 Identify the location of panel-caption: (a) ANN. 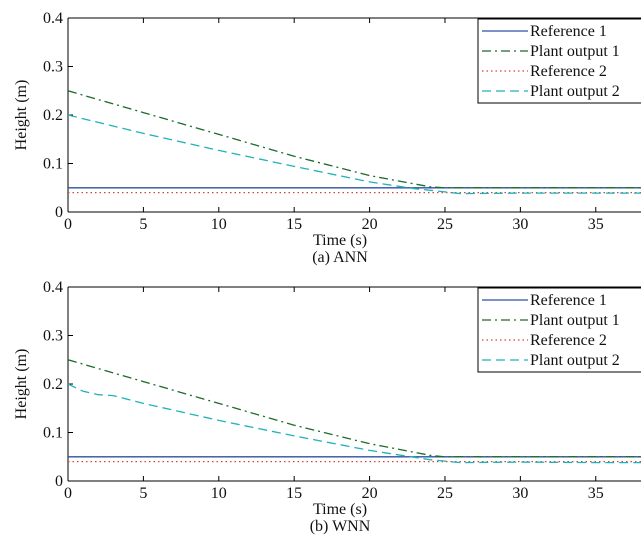
(340, 257).